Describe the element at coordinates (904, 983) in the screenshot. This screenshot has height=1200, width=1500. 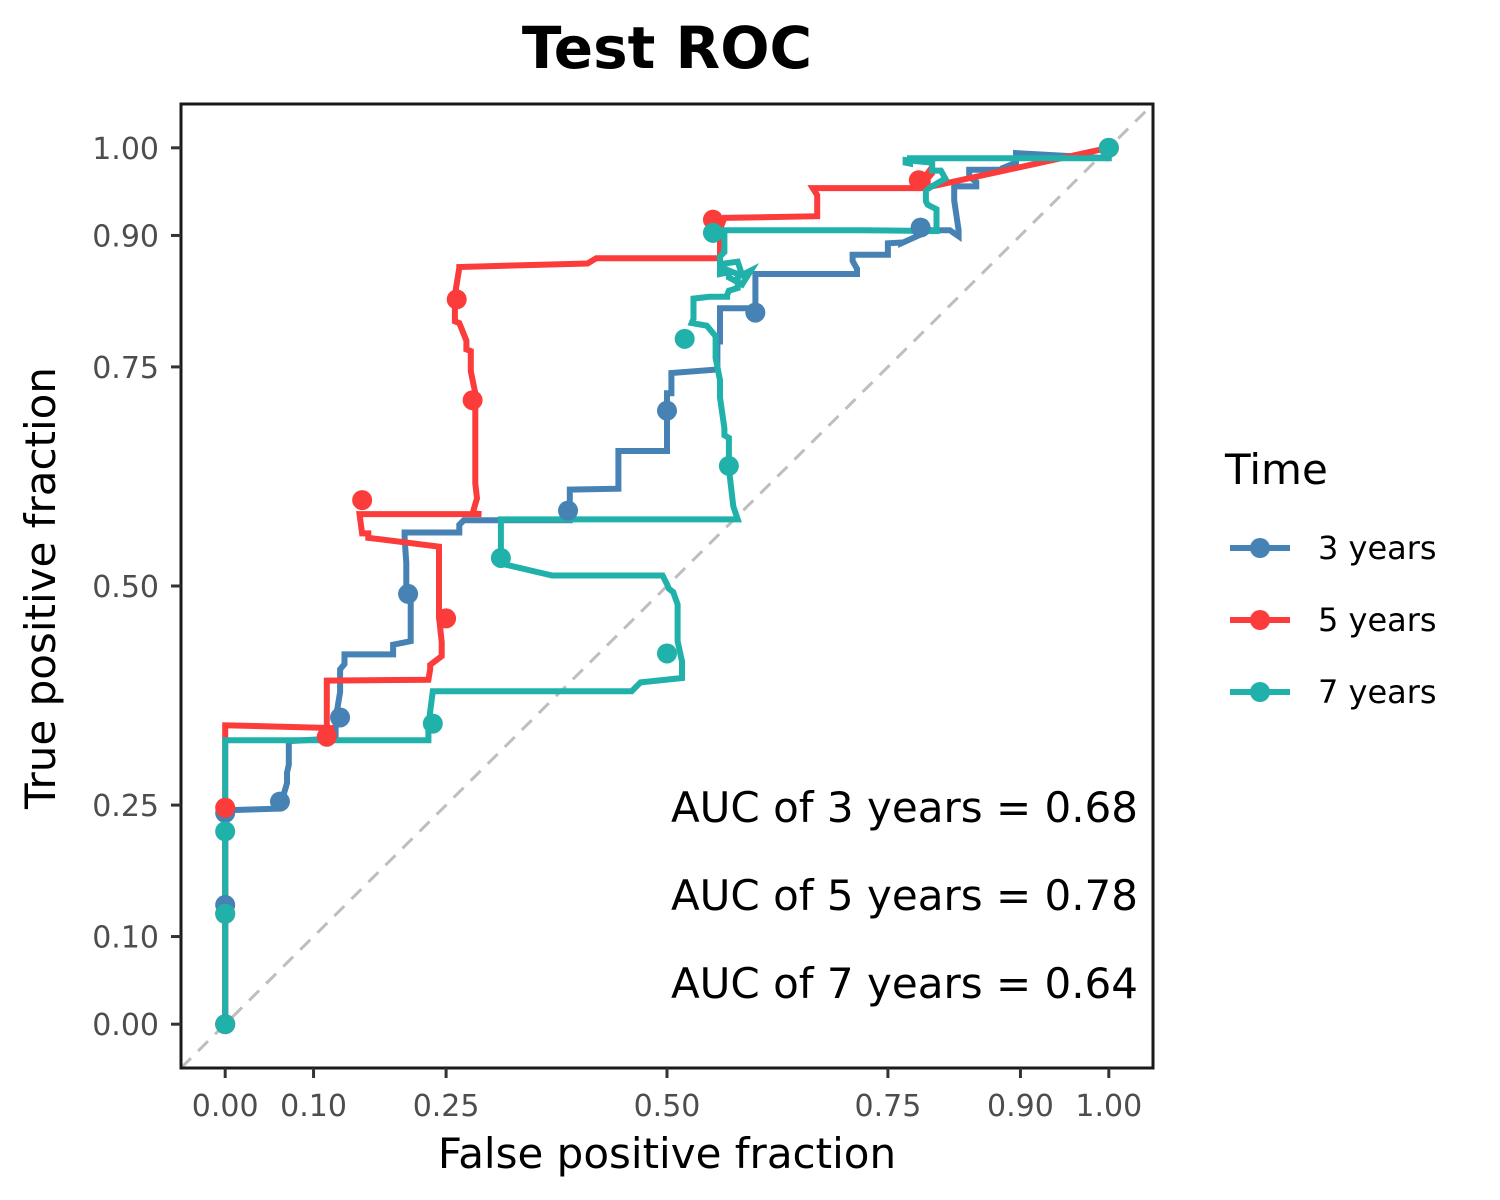
I see `auc-annotation-7-years: AUC of 7 years = 0.64` at that location.